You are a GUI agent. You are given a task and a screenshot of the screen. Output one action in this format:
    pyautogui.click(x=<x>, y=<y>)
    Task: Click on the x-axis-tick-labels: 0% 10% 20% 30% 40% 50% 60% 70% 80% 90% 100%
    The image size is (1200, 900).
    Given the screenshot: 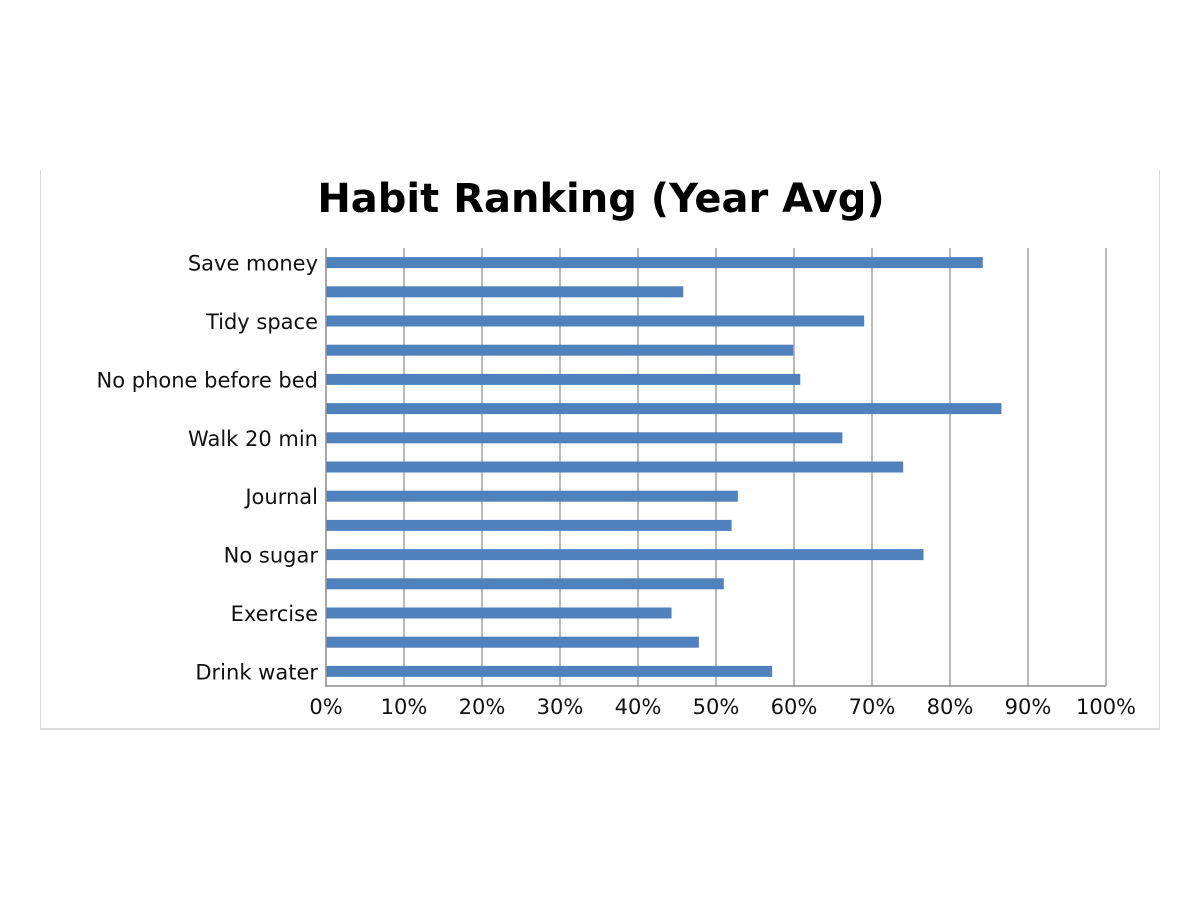 What is the action you would take?
    pyautogui.click(x=722, y=707)
    